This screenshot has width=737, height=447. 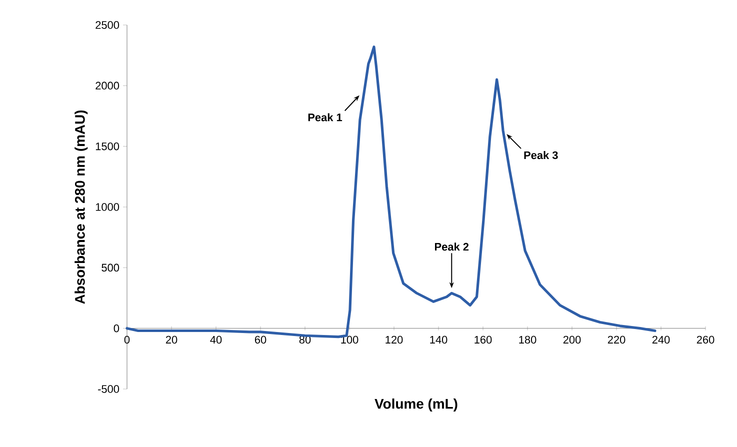 I want to click on y-tick-label: 1000, so click(x=108, y=207).